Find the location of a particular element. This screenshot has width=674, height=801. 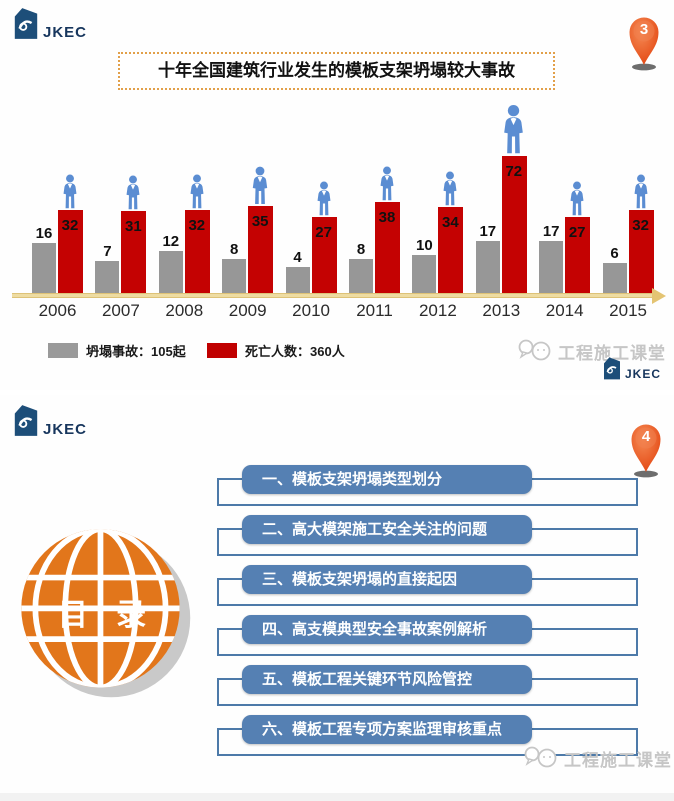

bar-group: 7 31 is located at coordinates (121, 194).